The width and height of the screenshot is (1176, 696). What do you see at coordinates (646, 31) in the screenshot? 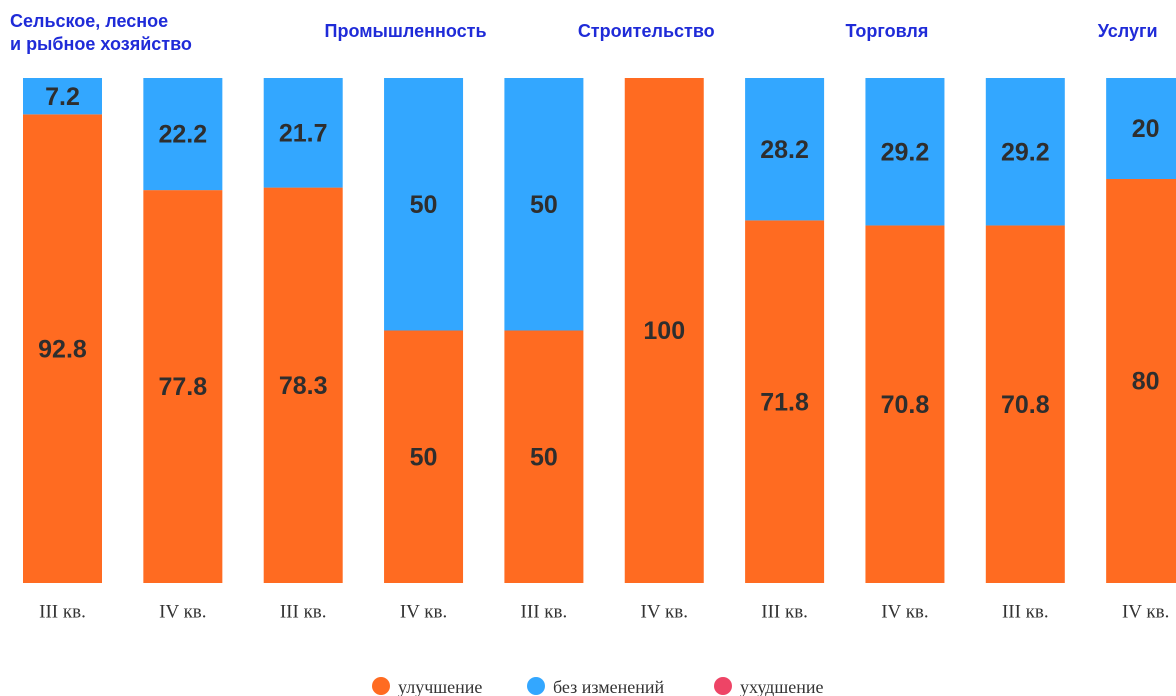
I see `group-title: Строительство` at bounding box center [646, 31].